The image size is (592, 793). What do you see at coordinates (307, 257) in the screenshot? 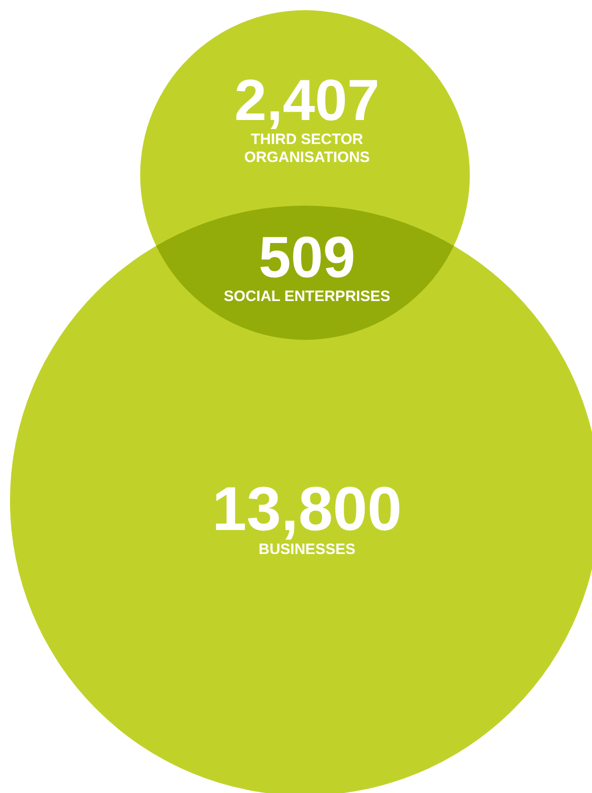
I see `data-label: 509` at bounding box center [307, 257].